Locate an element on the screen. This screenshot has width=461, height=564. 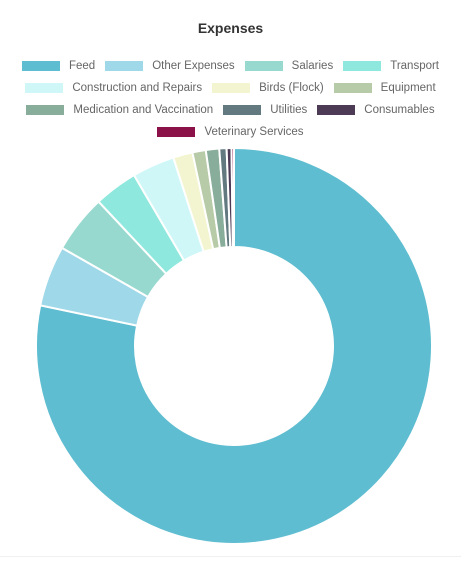
legend-item: Feed is located at coordinates (58, 66).